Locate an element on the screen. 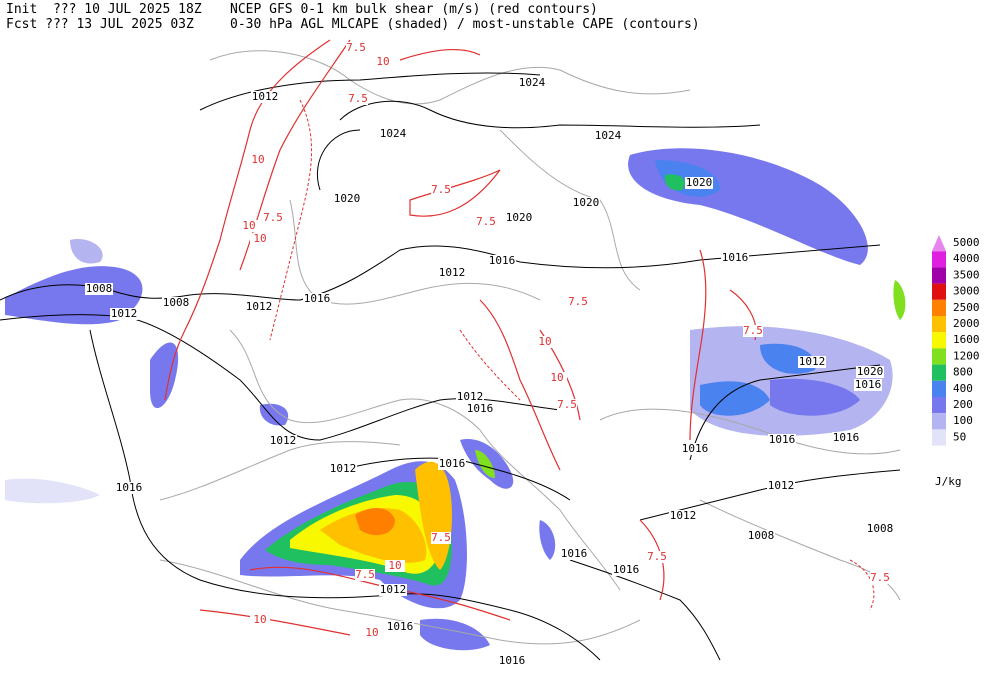  legend-label: 50 is located at coordinates (959, 436).